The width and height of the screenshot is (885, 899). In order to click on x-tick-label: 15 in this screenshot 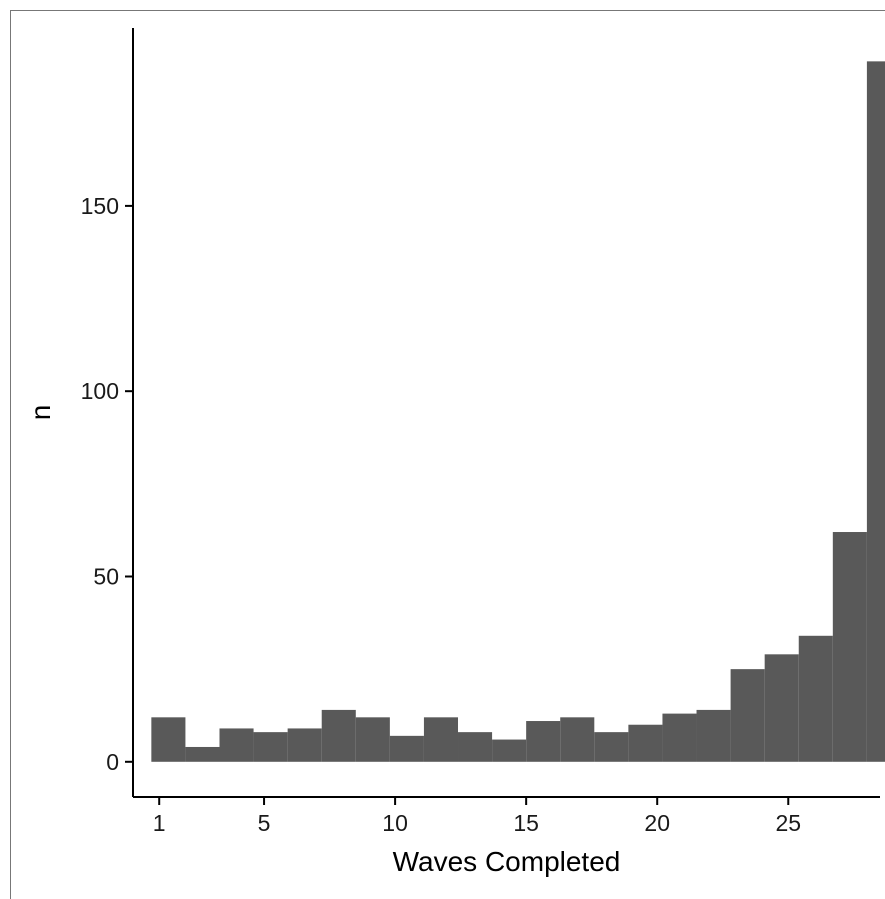, I will do `click(526, 823)`.